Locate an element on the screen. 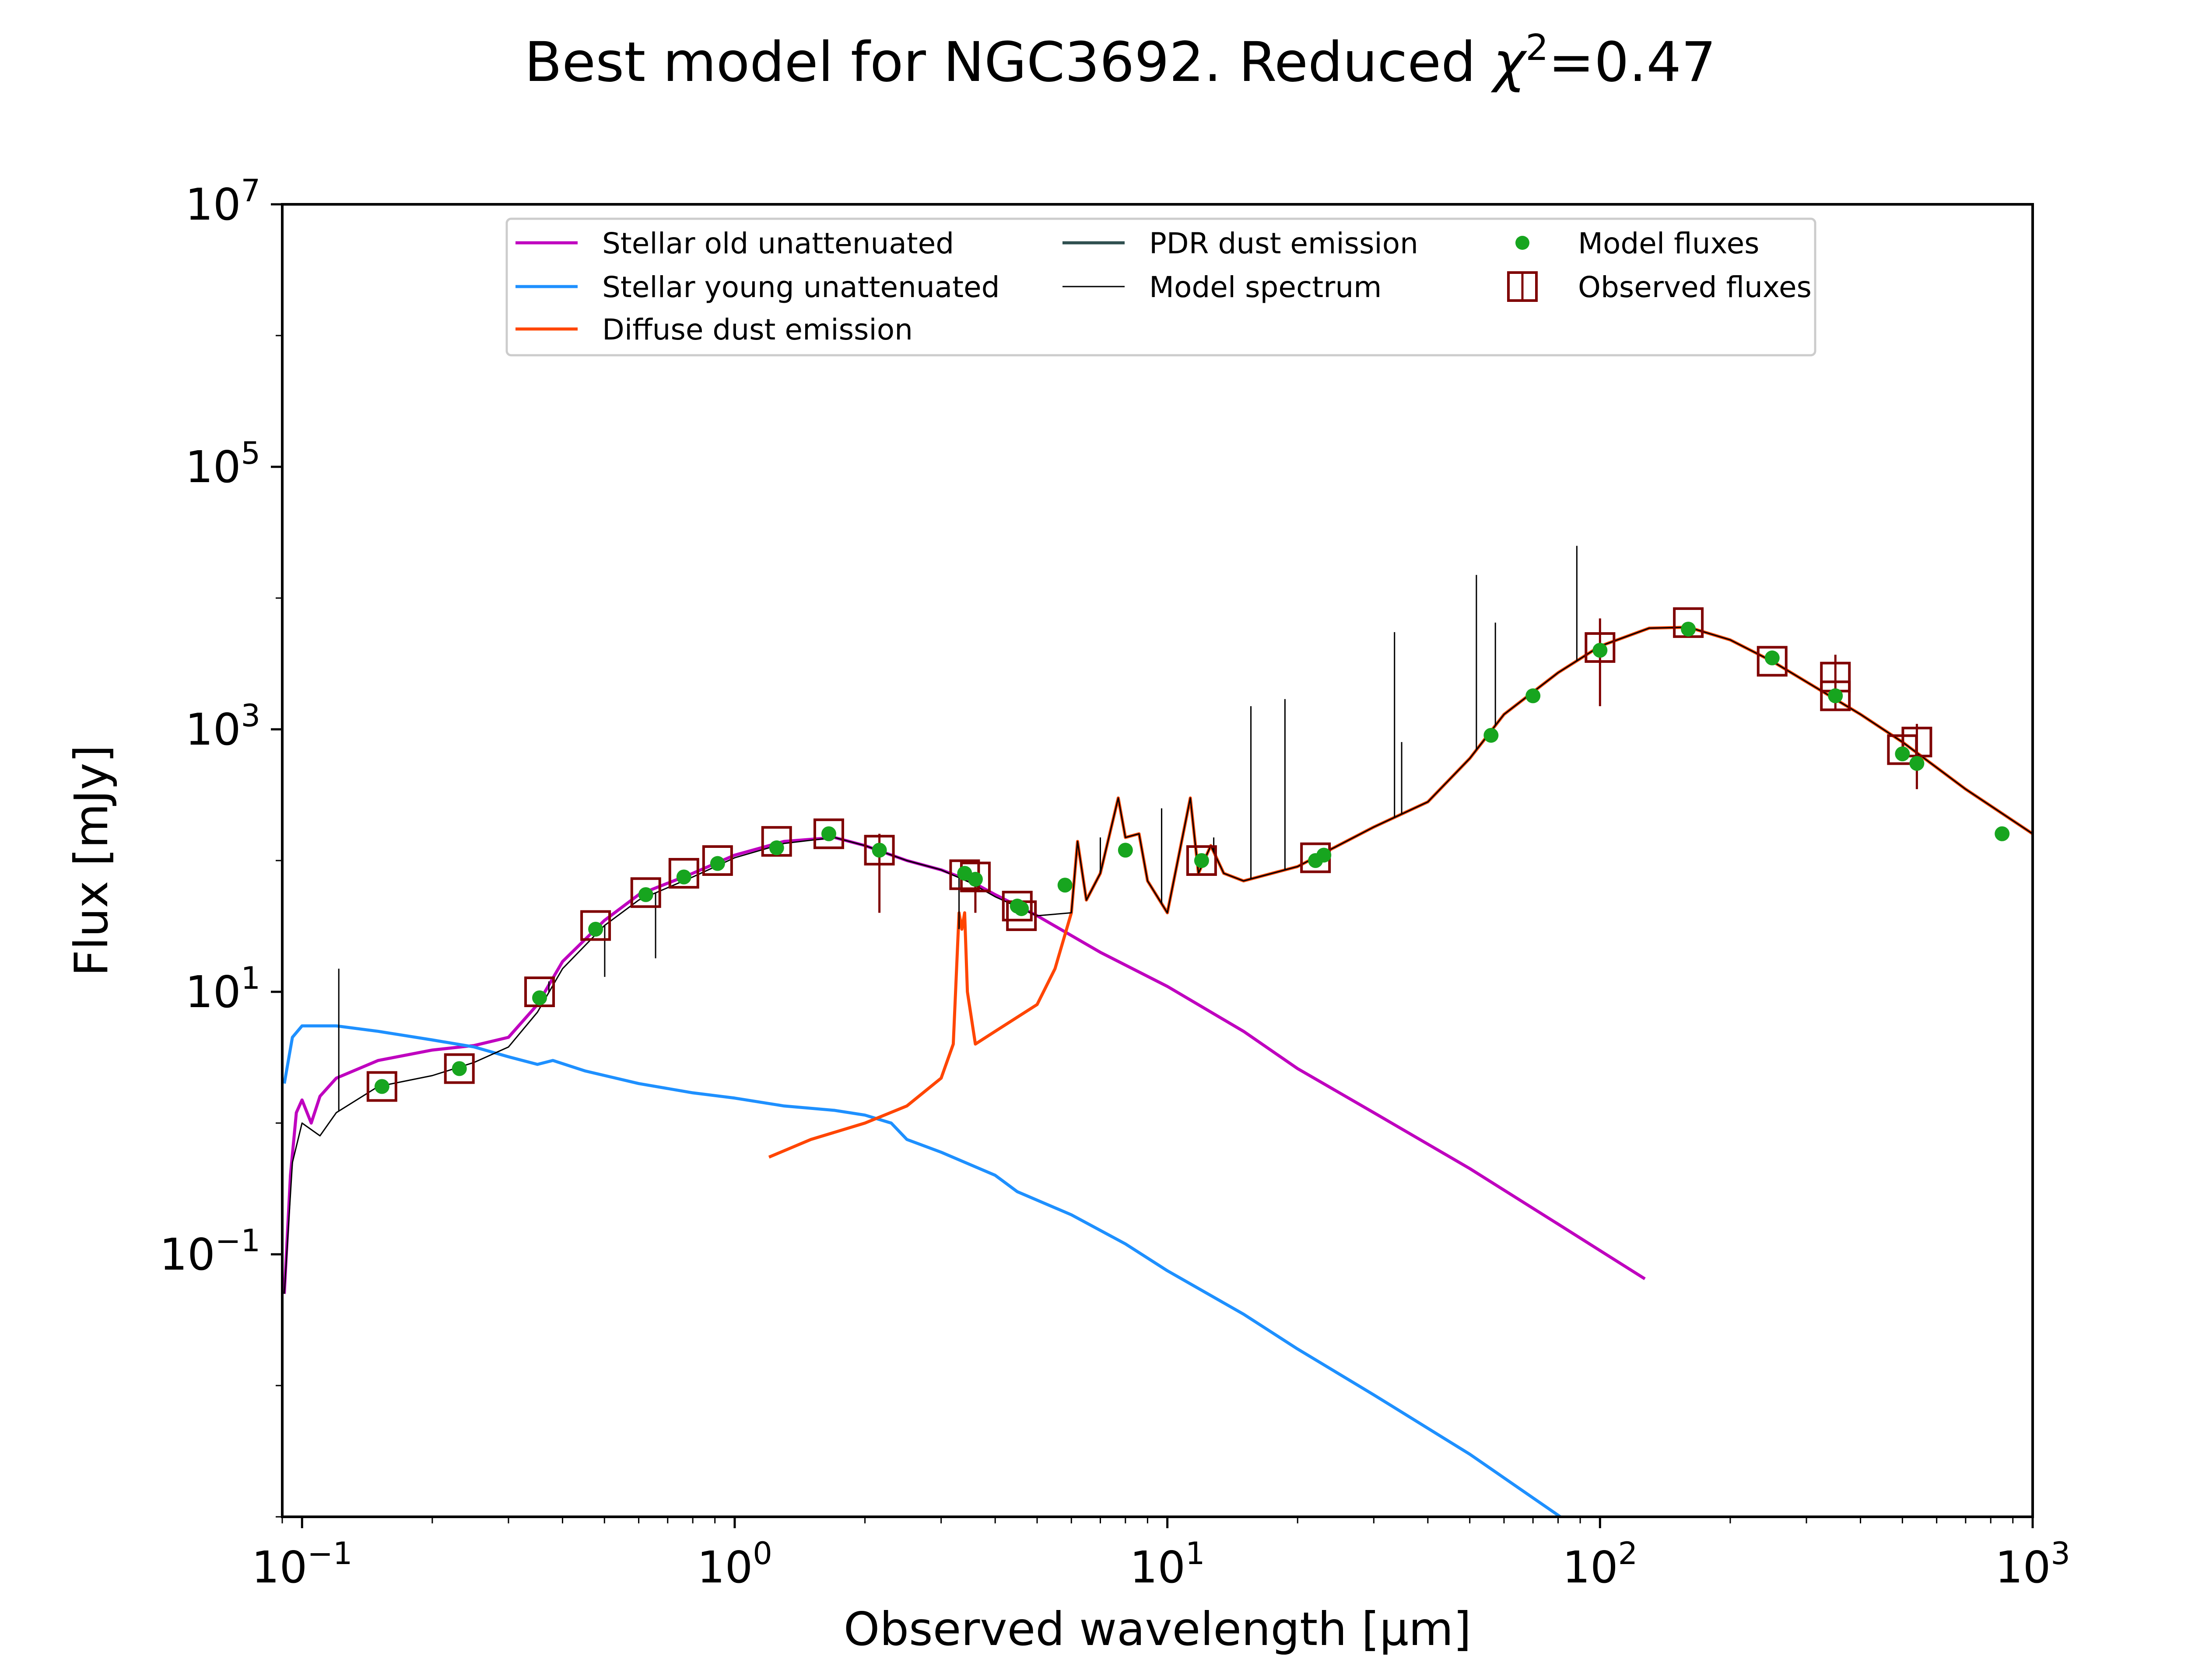 This screenshot has height=1680, width=2188. chart-title: Best model for NGC3692. Reduced χ2=0.47 is located at coordinates (1120, 60).